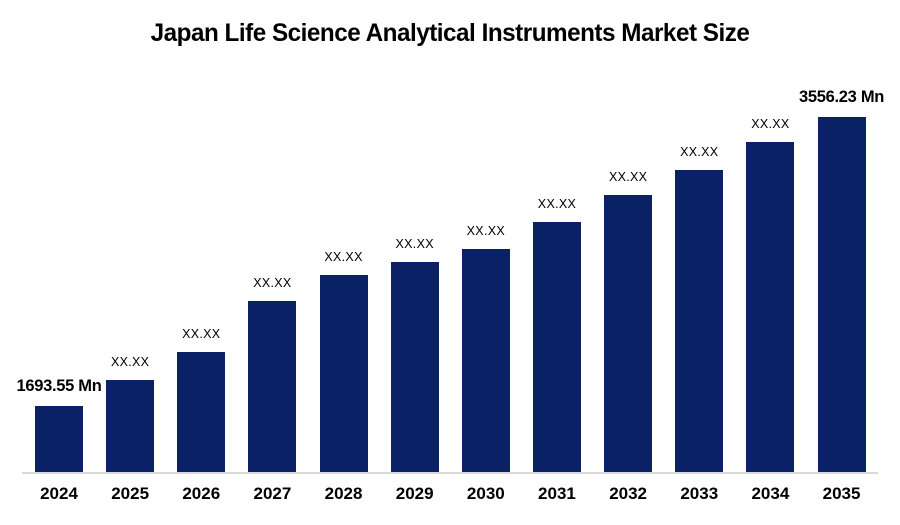 The width and height of the screenshot is (900, 525). Describe the element at coordinates (450, 473) in the screenshot. I see `x-axis-line` at that location.